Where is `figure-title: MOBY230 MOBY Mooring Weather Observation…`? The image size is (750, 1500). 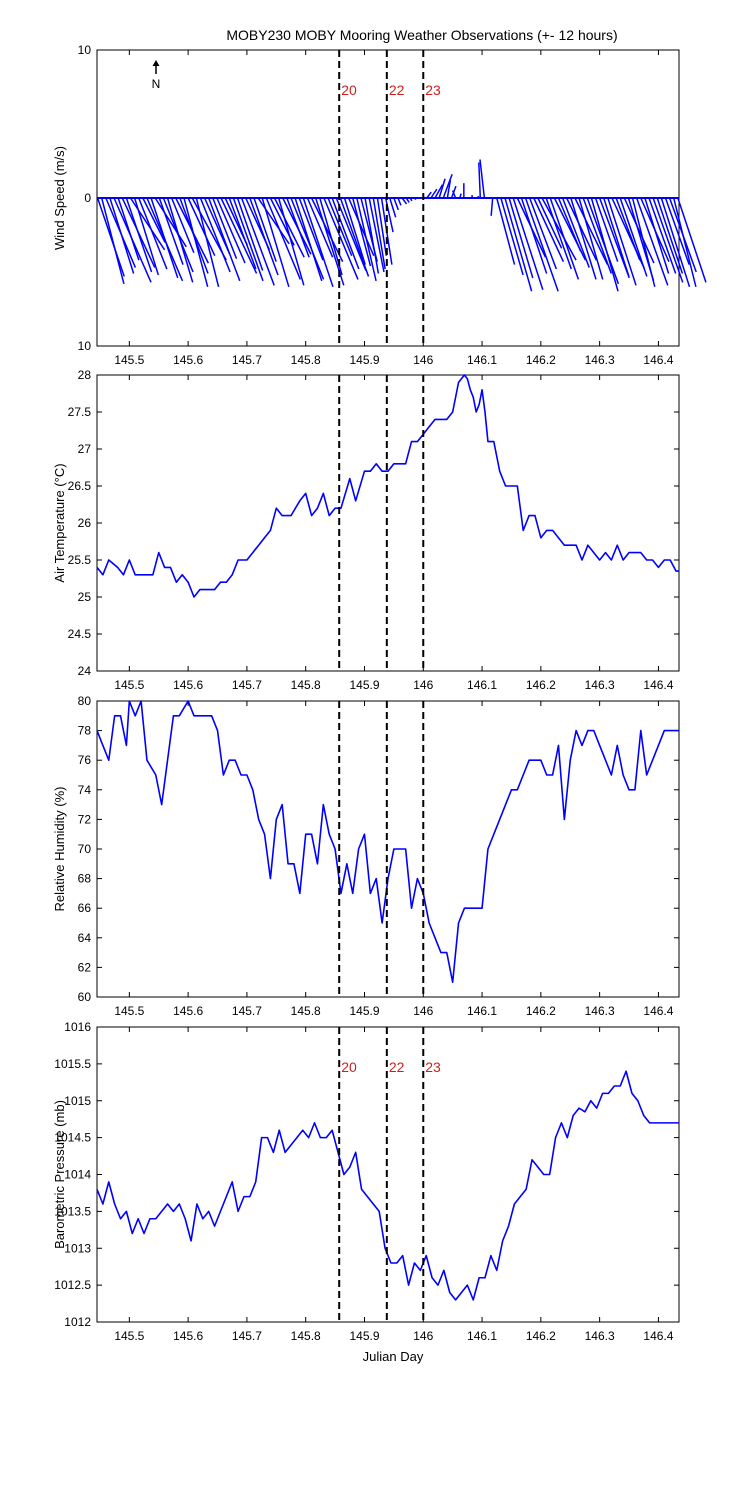
figure-title: MOBY230 MOBY Mooring Weather Observation… is located at coordinates (421, 35).